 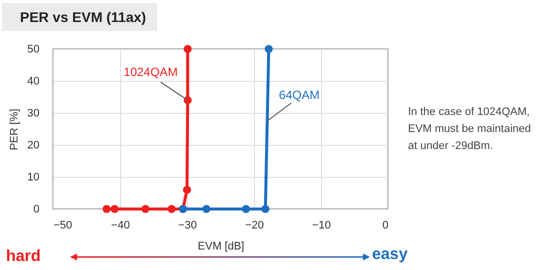 What do you see at coordinates (33, 178) in the screenshot?
I see `y-tick-label: 10` at bounding box center [33, 178].